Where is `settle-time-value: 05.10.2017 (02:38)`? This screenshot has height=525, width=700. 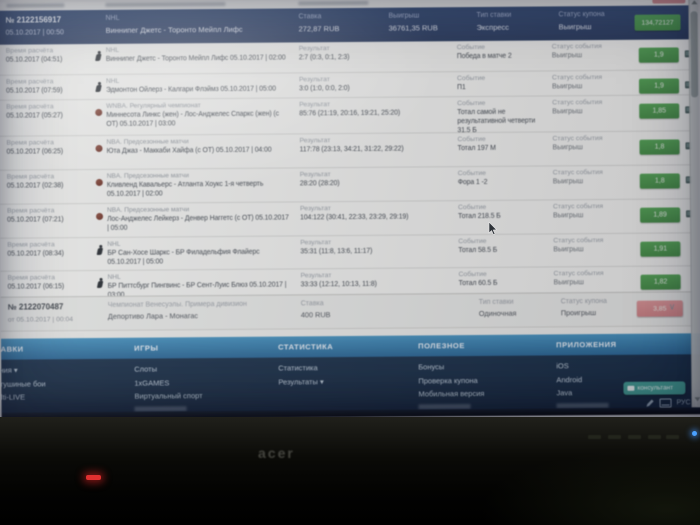 settle-time-value: 05.10.2017 (02:38) is located at coordinates (35, 186).